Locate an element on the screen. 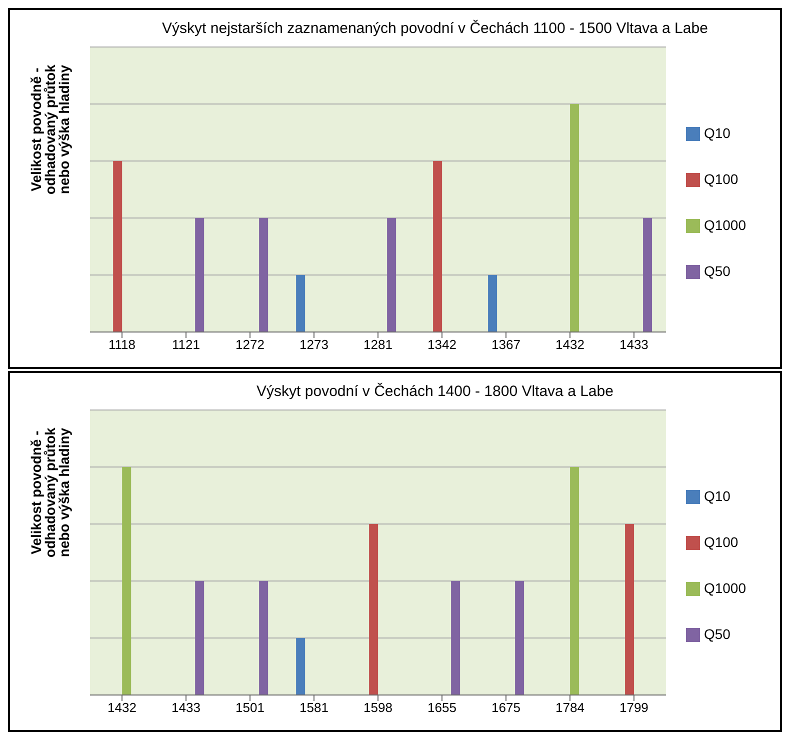 Image resolution: width=788 pixels, height=756 pixels. x-tick-label: 1501 is located at coordinates (250, 708).